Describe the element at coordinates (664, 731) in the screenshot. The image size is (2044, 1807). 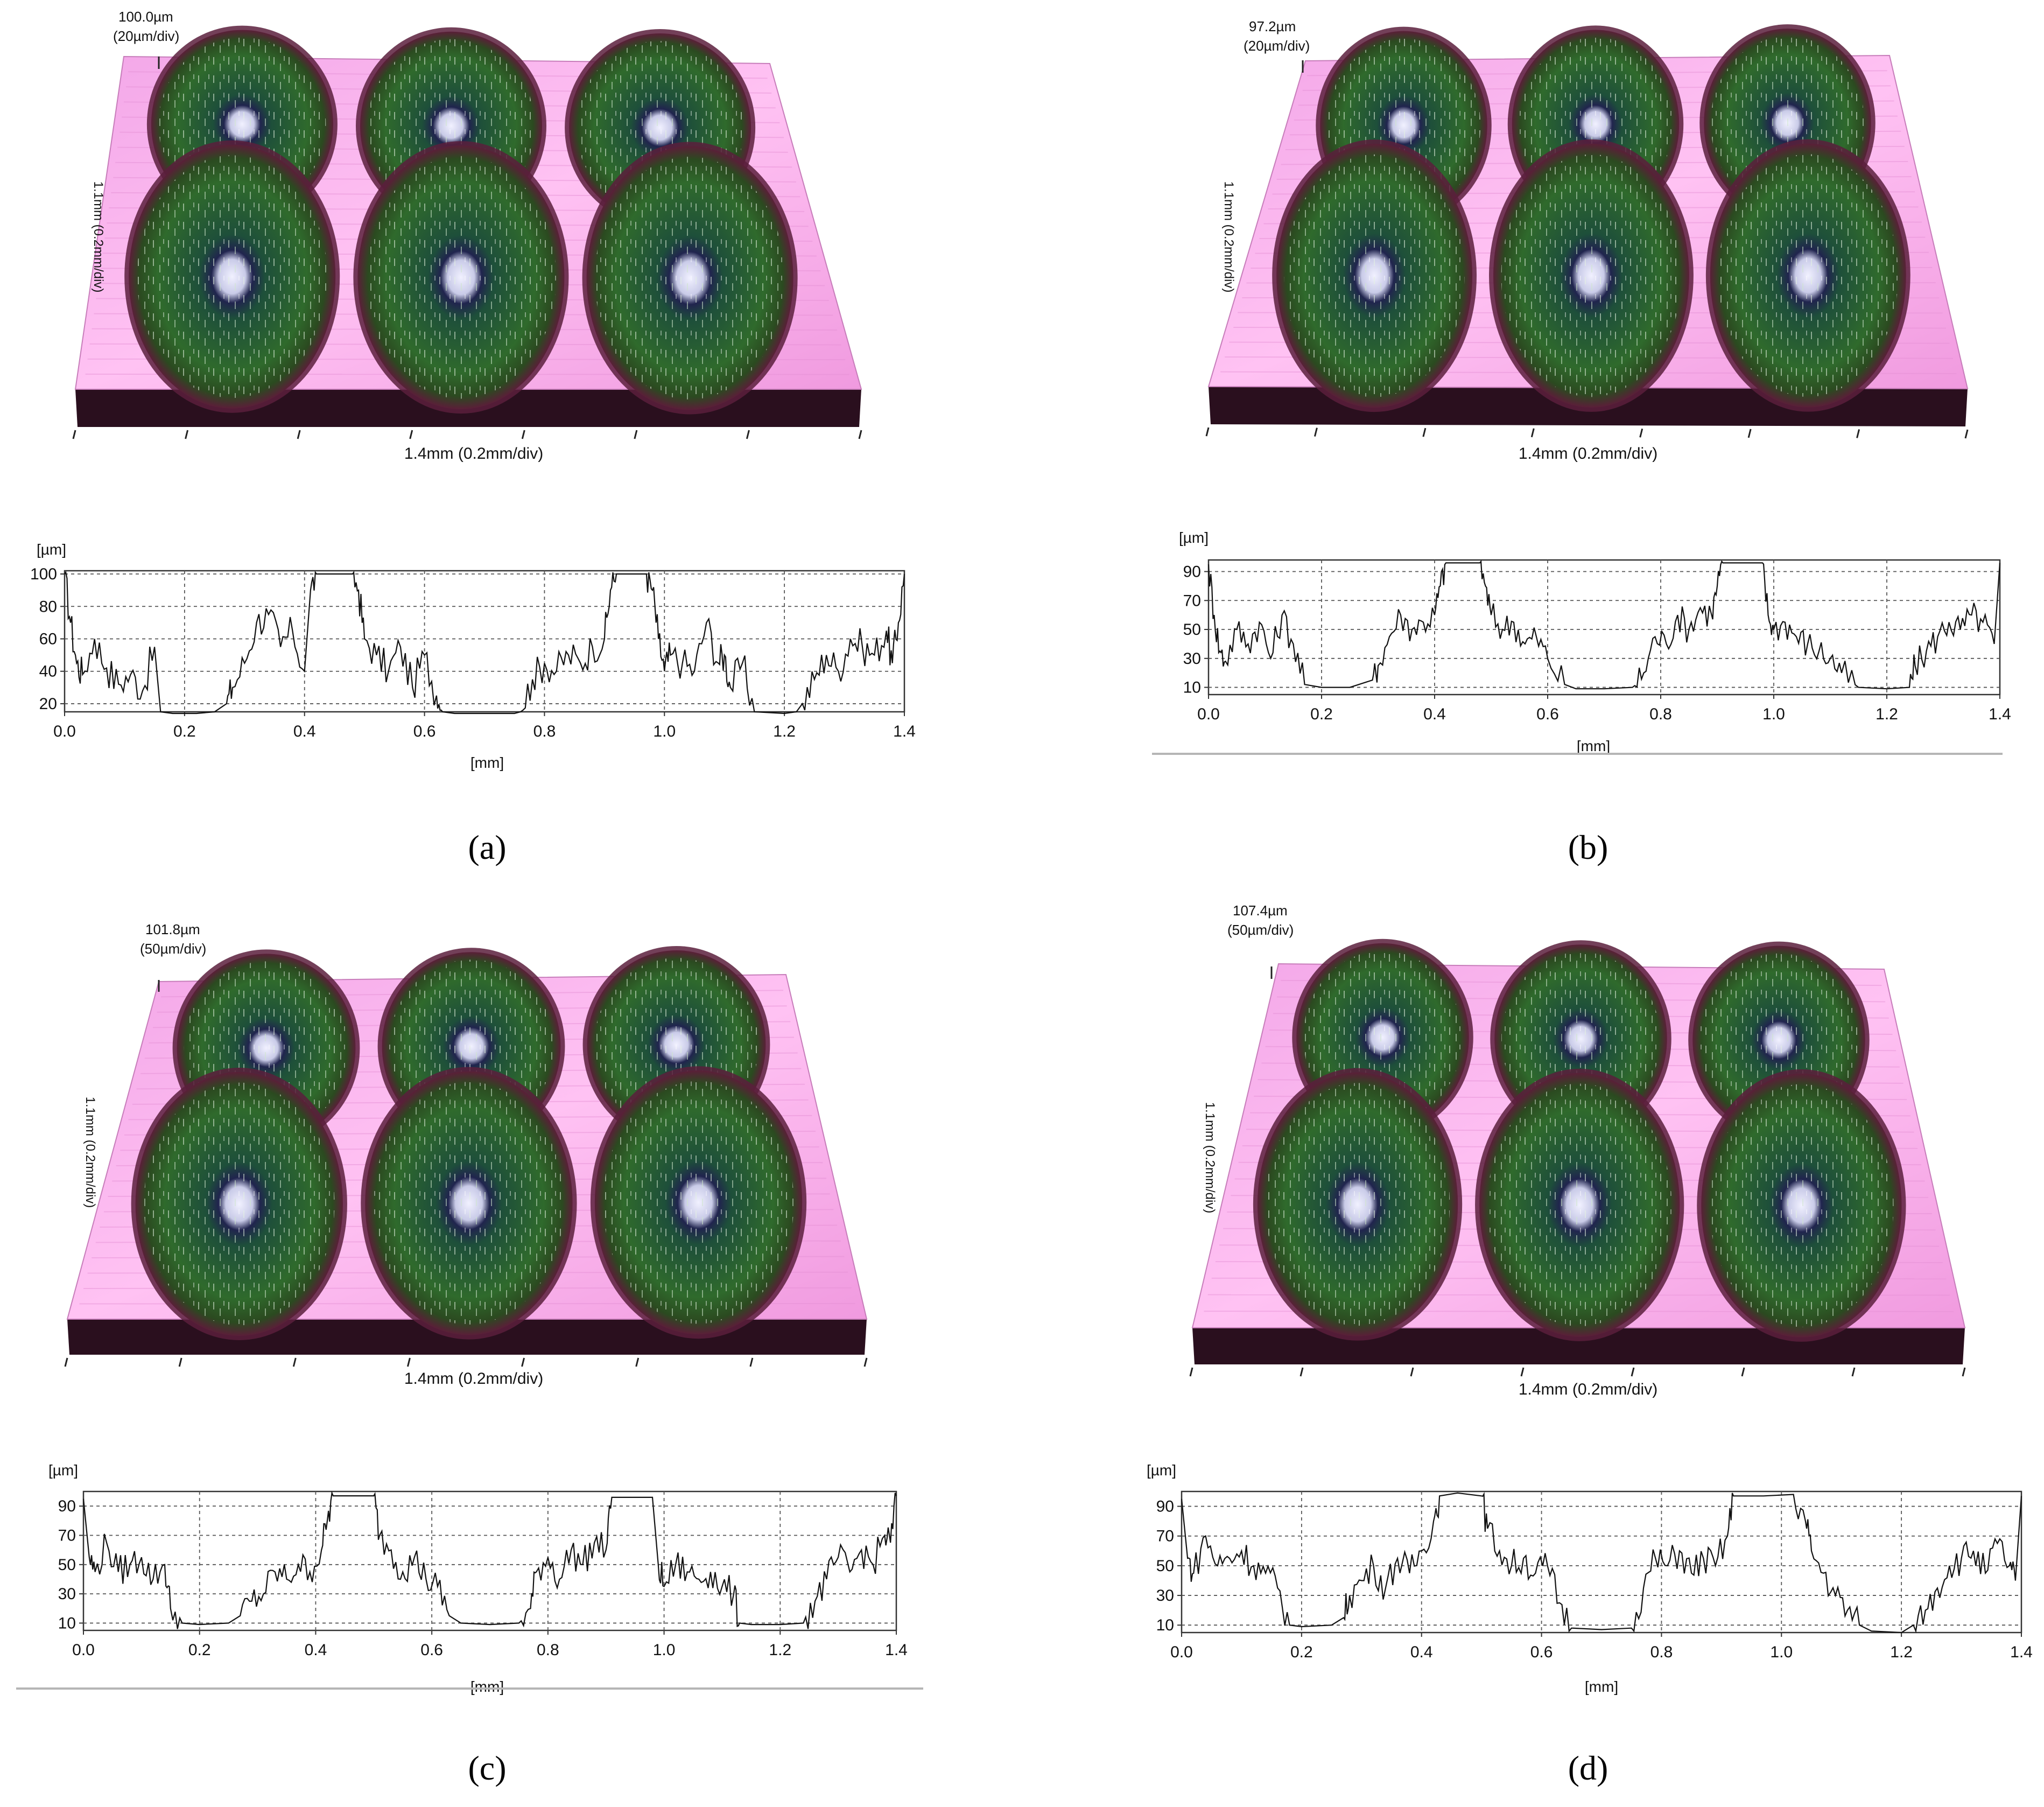
I see `x-tick-label: 1.0` at that location.